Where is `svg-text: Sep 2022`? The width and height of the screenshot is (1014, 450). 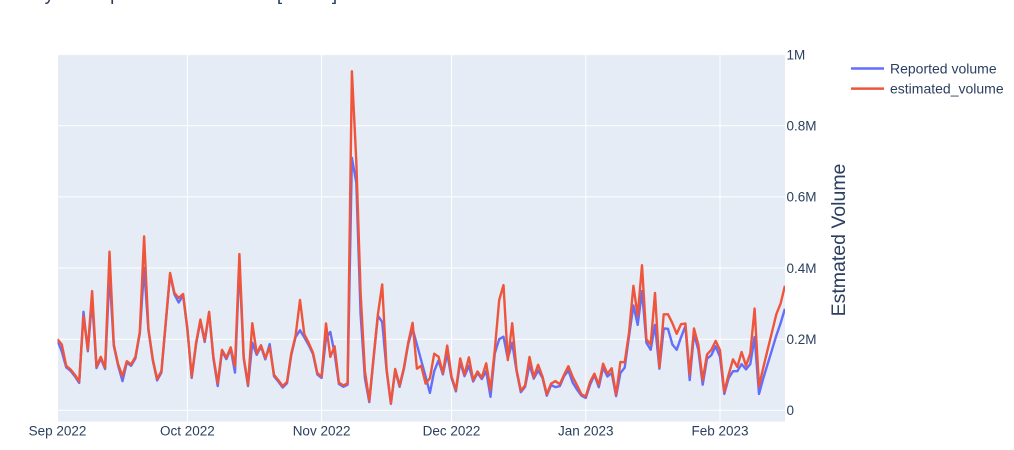 svg-text: Sep 2022 is located at coordinates (58, 431).